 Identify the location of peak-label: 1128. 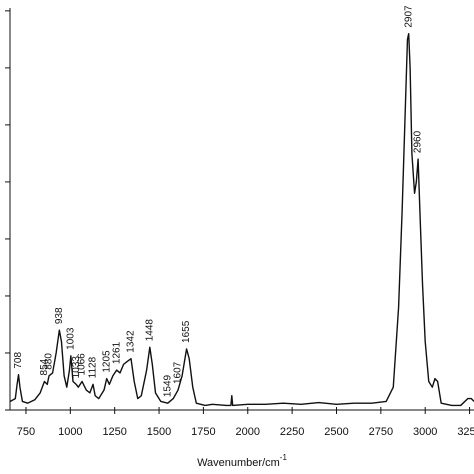
(93, 367).